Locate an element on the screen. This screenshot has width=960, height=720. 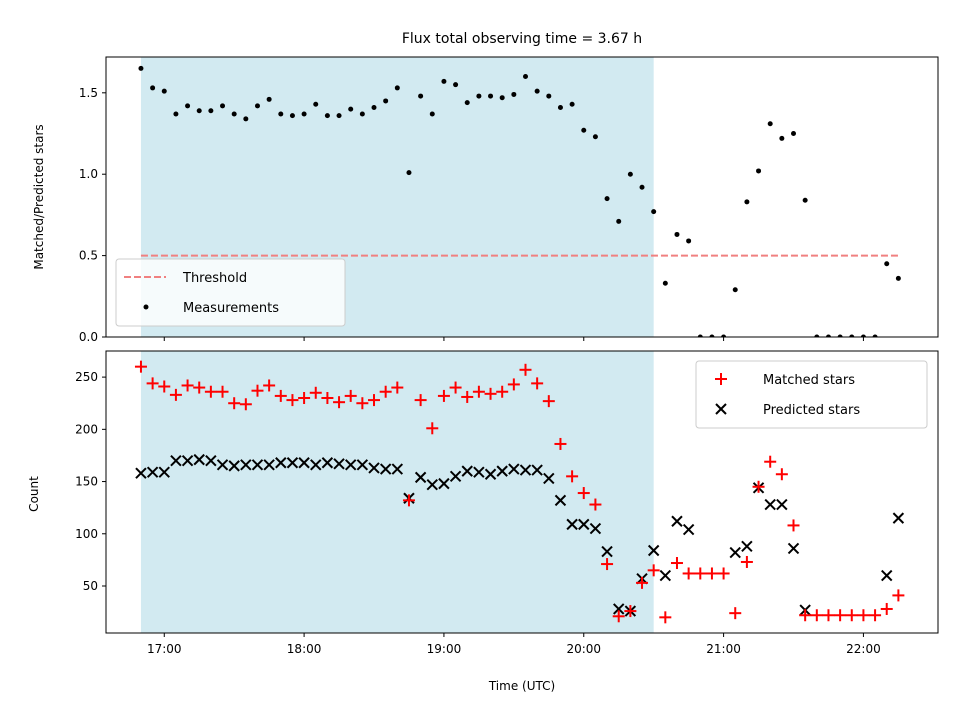
bottom-y-axis-label: Count is located at coordinates (34, 494).